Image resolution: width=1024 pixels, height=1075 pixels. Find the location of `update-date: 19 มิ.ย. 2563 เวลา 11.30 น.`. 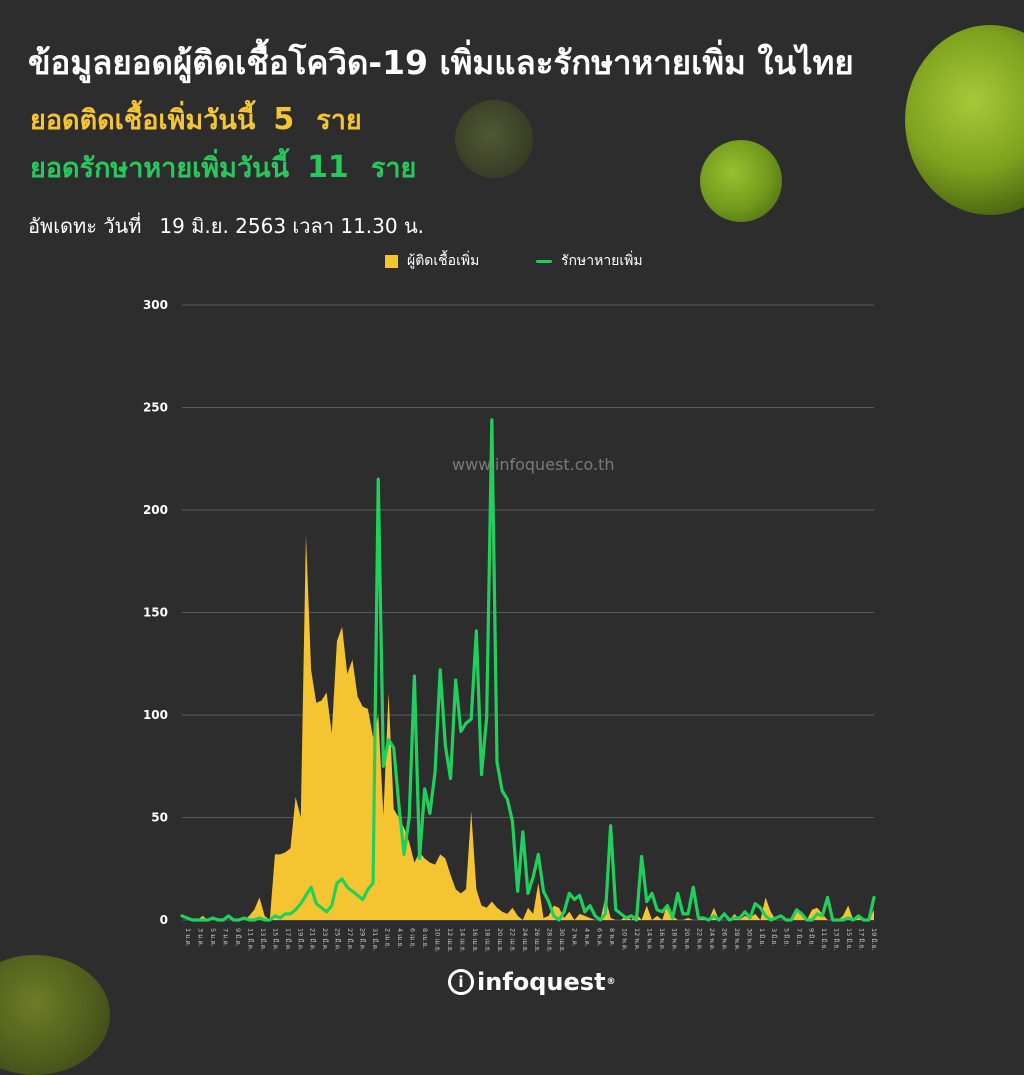

update-date: 19 มิ.ย. 2563 เวลา 11.30 น. is located at coordinates (291, 226).